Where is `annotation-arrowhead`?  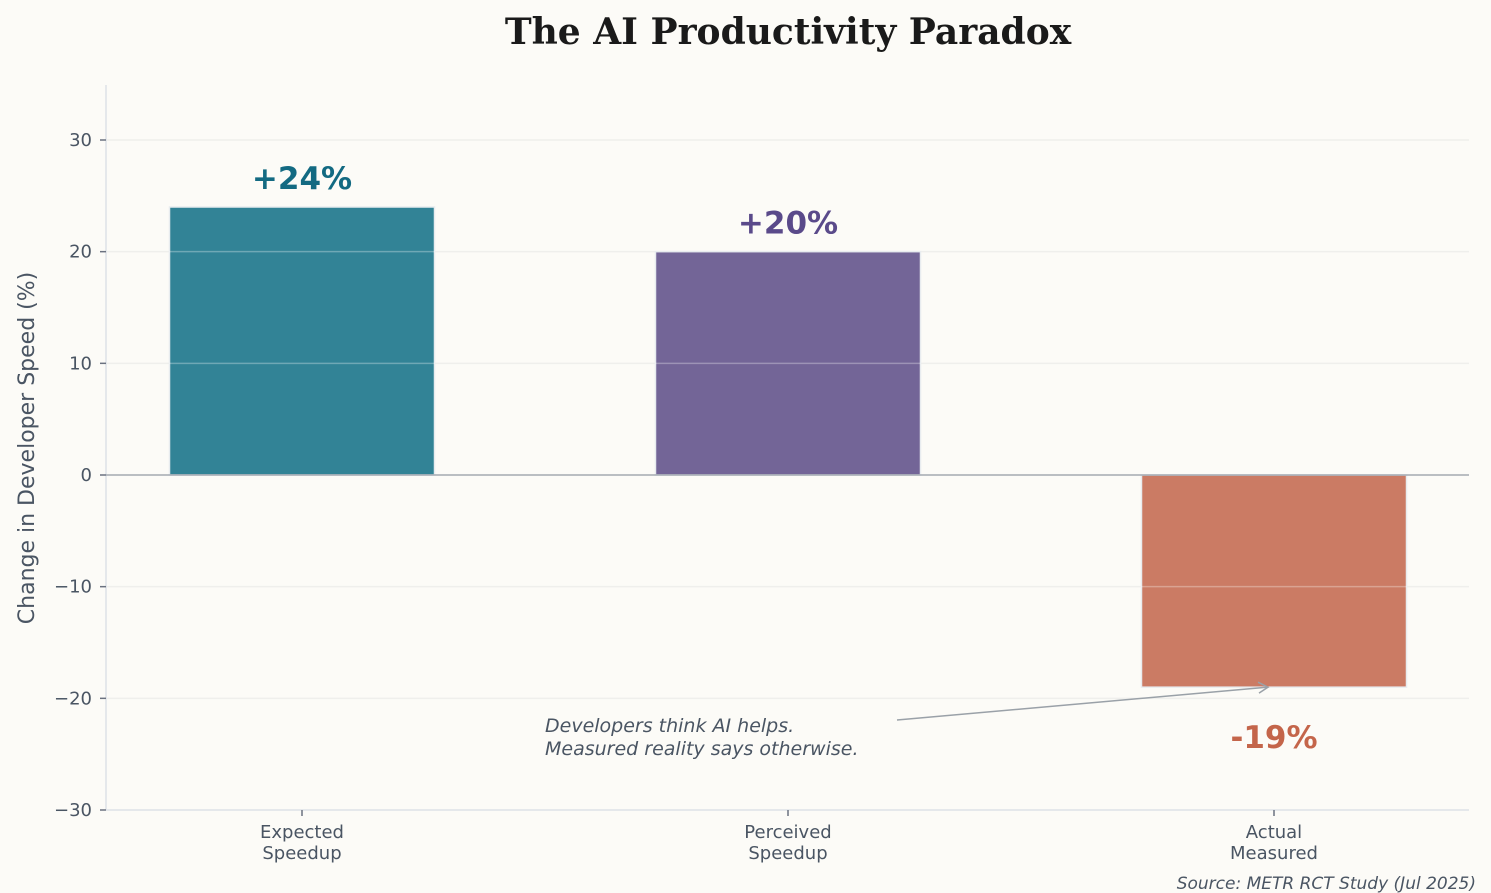 annotation-arrowhead is located at coordinates (1263, 687).